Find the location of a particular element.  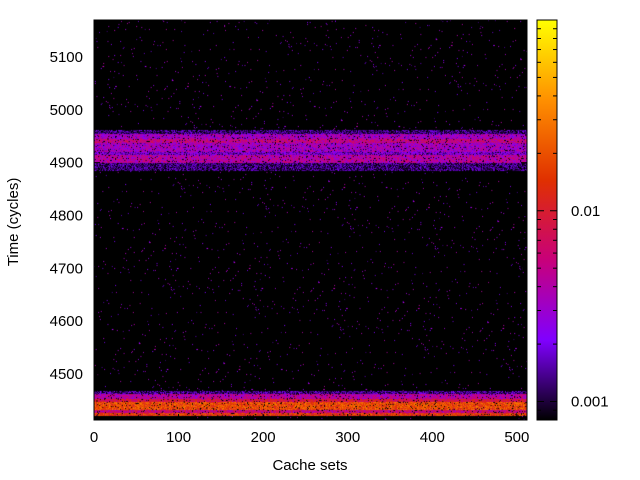

y-tick-label: 4800 is located at coordinates (66, 216).